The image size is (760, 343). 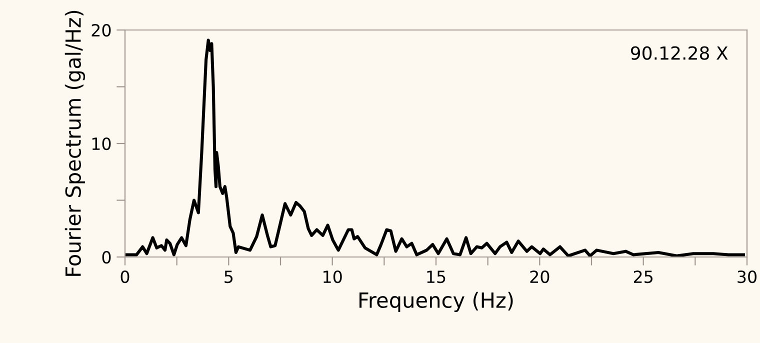 I want to click on y-tick-label: 20, so click(x=101, y=30).